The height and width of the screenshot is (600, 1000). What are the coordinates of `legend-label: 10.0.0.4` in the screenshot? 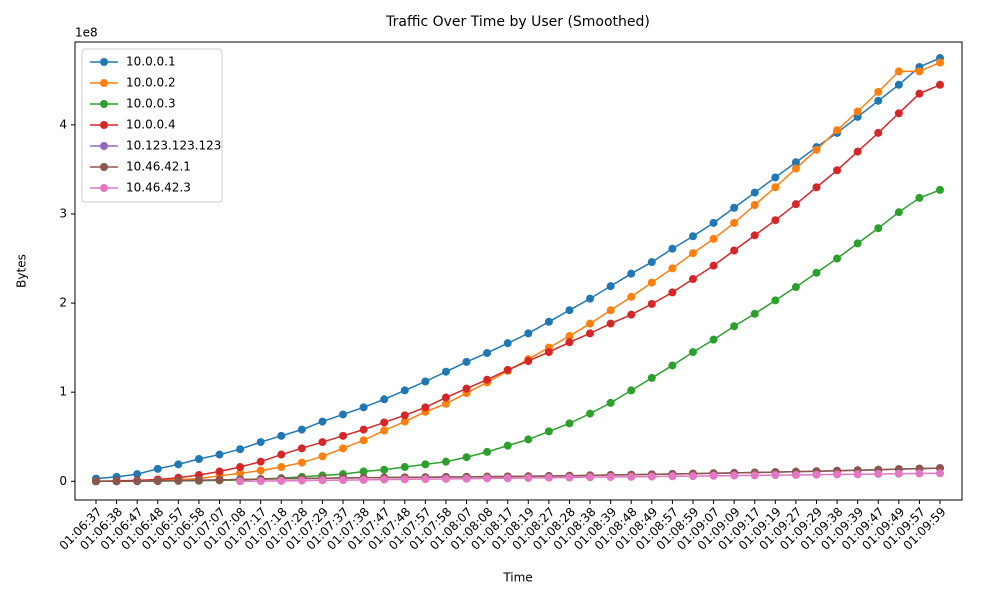 It's located at (151, 125).